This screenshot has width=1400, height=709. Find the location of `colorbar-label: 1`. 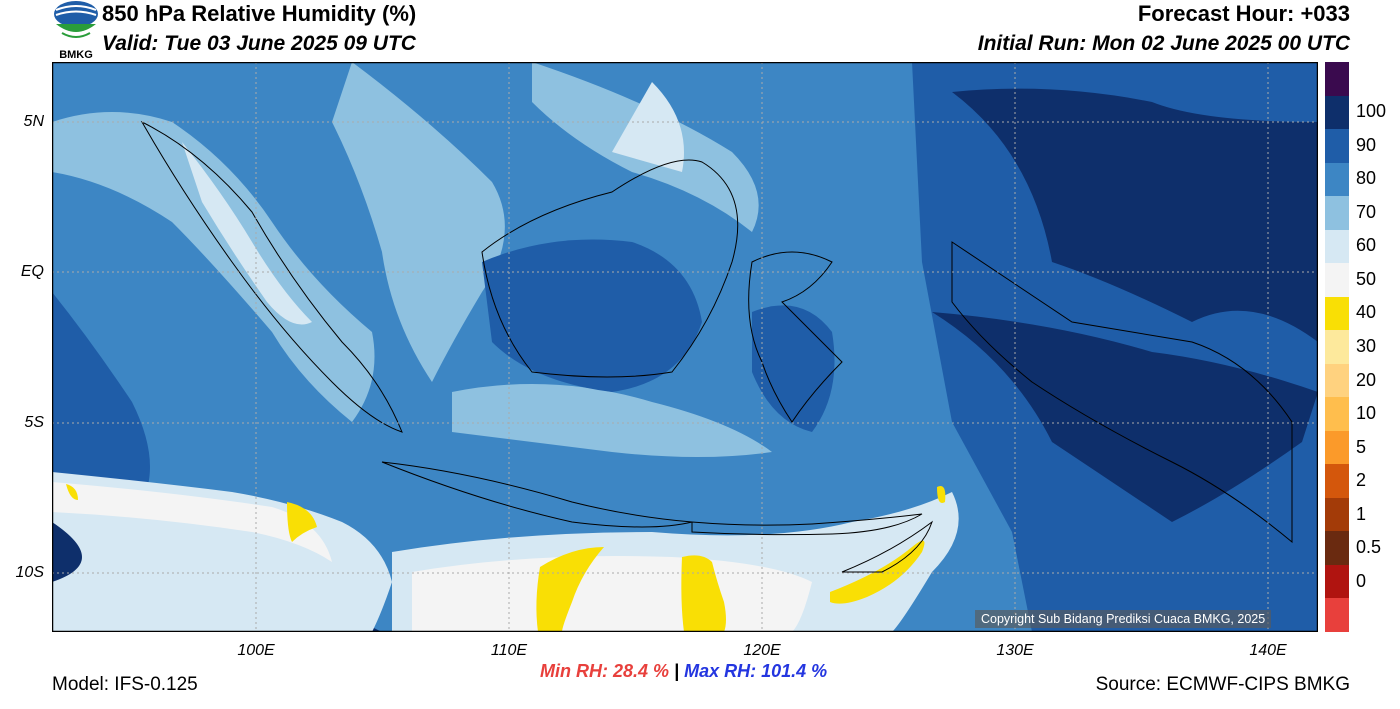

colorbar-label: 1 is located at coordinates (1361, 513).